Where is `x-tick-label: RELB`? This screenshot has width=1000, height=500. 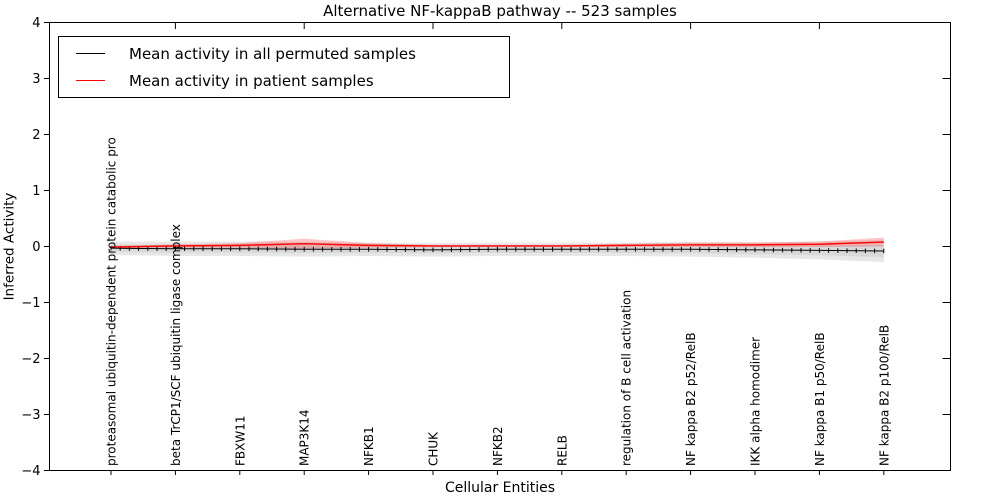
x-tick-label: RELB is located at coordinates (562, 450).